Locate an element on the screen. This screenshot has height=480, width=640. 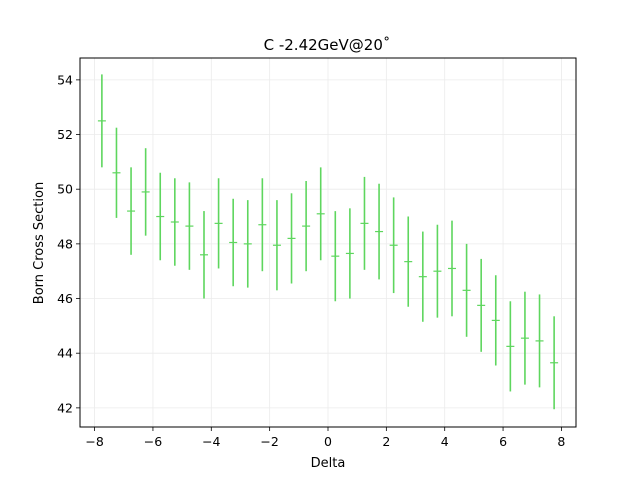
y-axis: 42 44 46 48 50 52 54 is located at coordinates (68, 243).